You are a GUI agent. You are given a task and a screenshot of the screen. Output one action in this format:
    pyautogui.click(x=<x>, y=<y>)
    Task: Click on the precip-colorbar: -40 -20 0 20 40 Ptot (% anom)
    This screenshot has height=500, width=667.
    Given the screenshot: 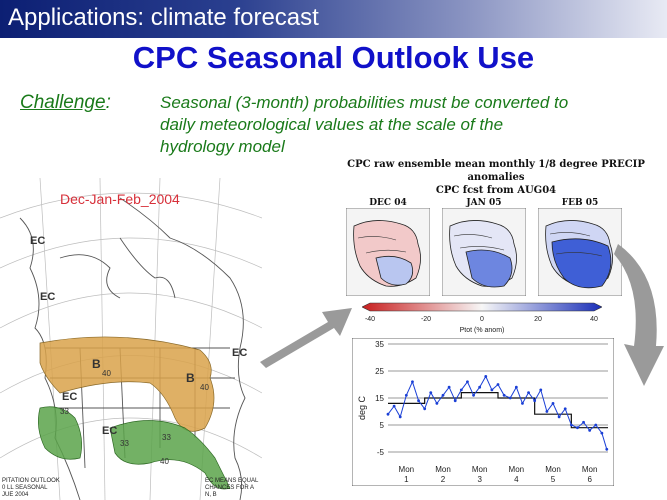 What is the action you would take?
    pyautogui.click(x=482, y=318)
    